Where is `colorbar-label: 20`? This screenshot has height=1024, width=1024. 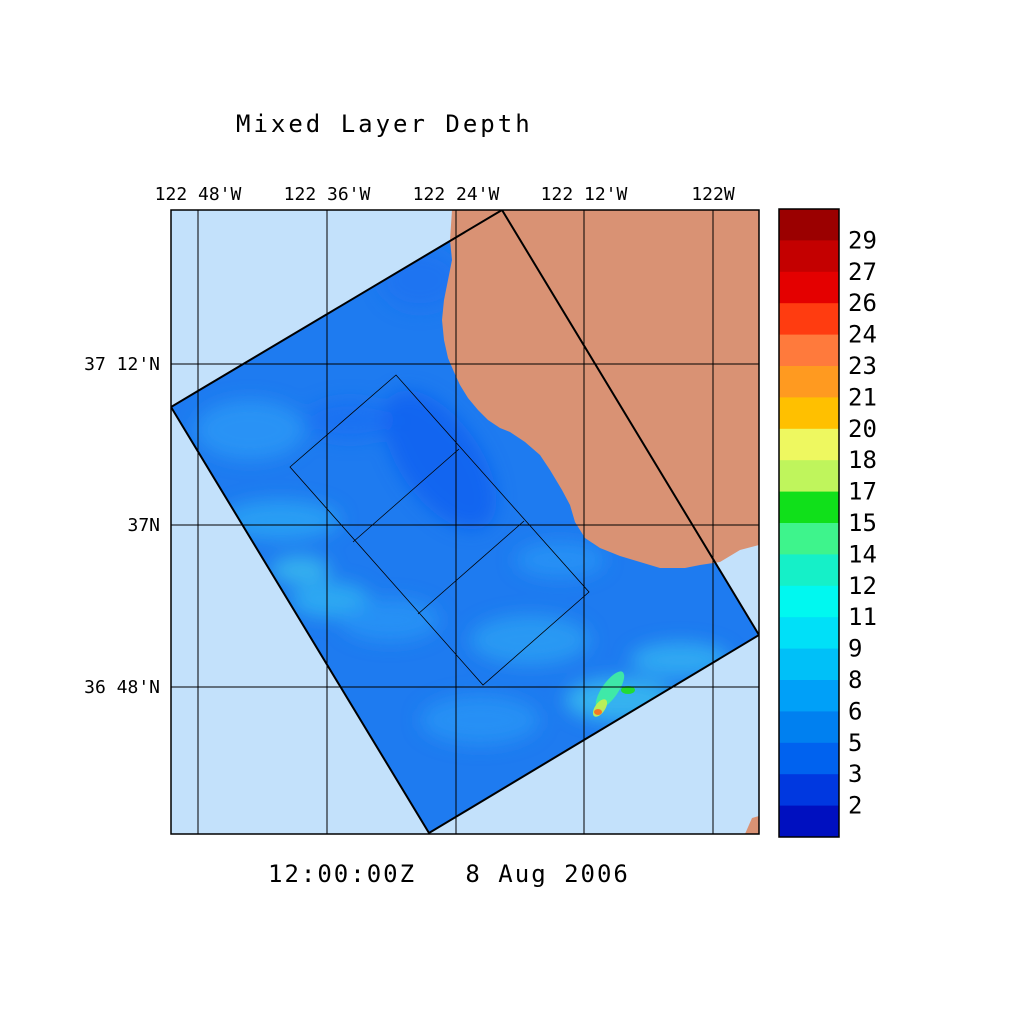
colorbar-label: 20 is located at coordinates (862, 429).